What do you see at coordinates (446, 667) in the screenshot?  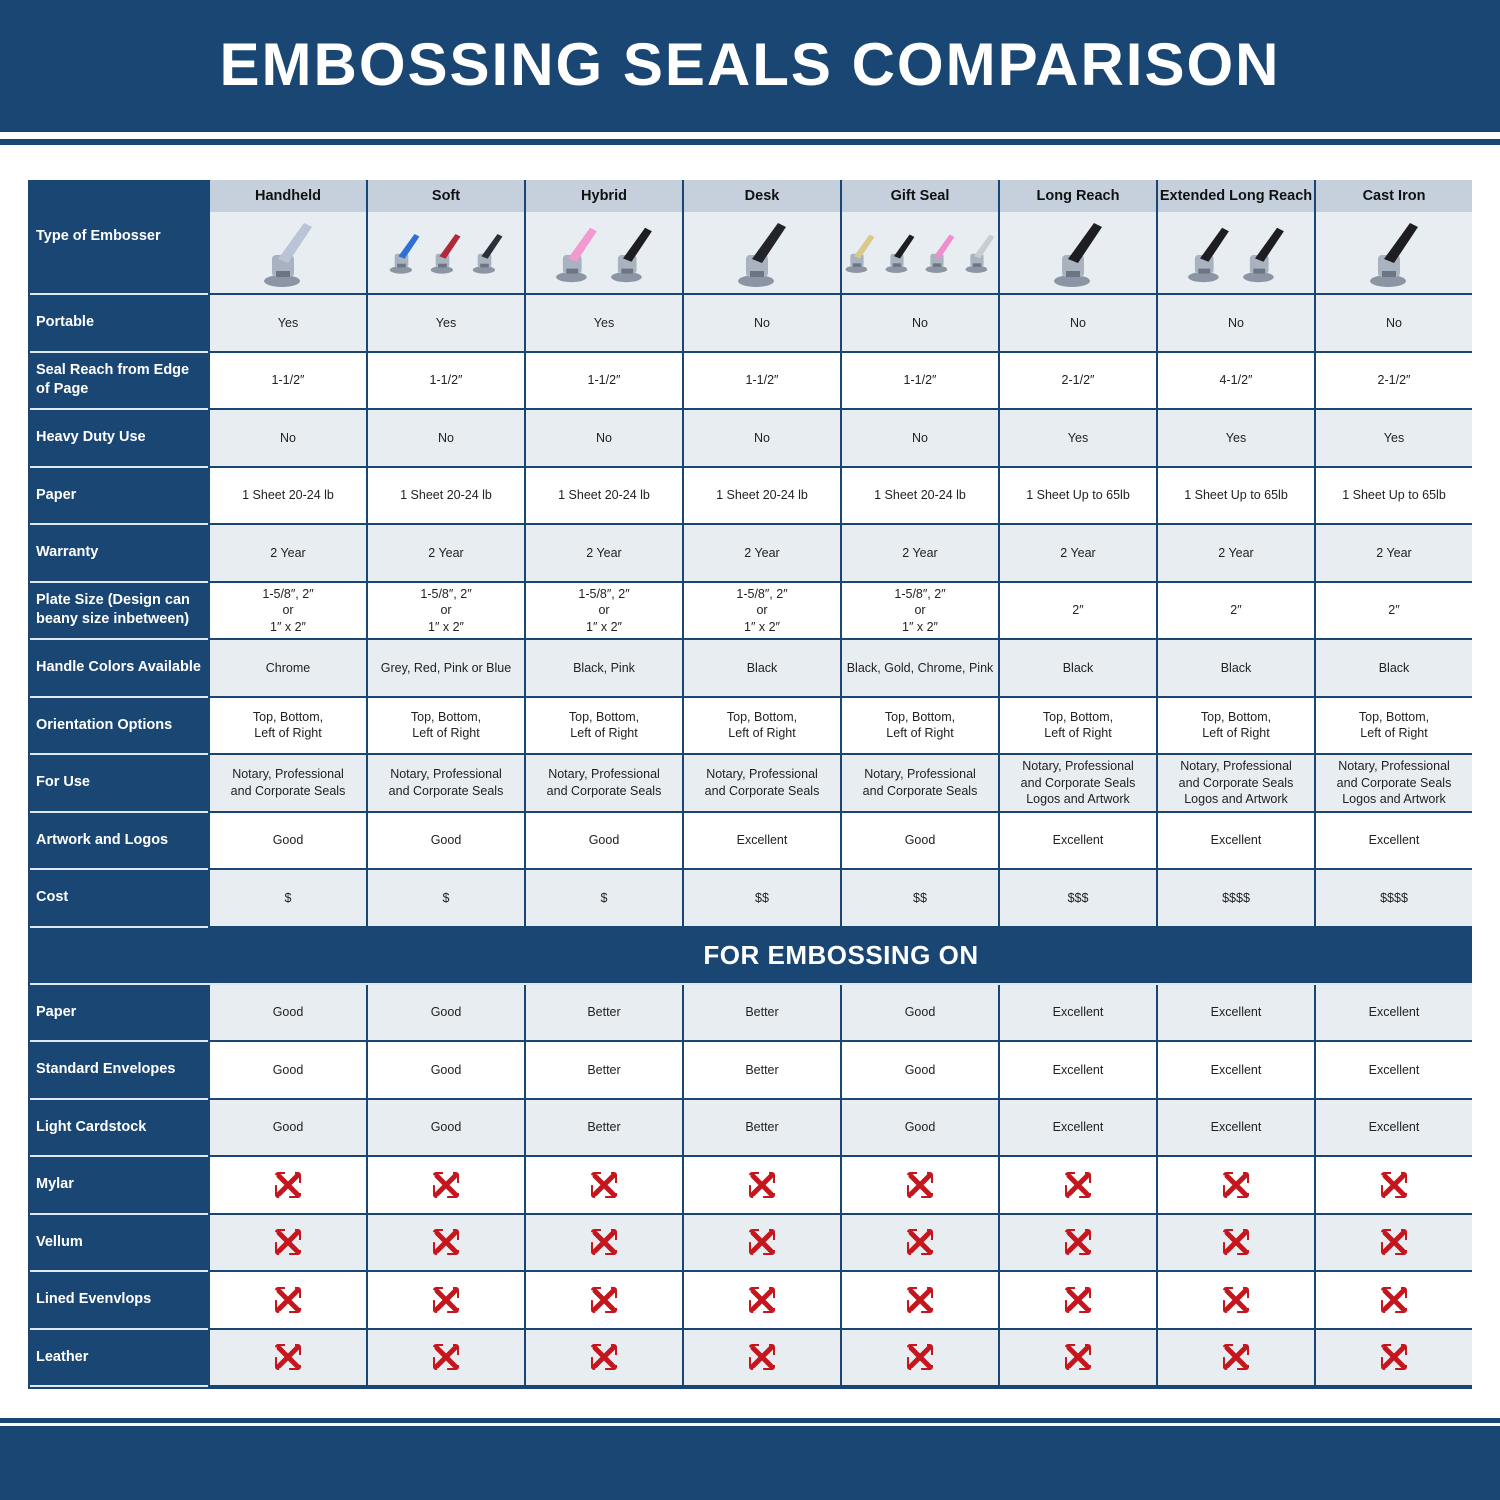 I see `cell-value: Grey, Red, Pink or Blue` at bounding box center [446, 667].